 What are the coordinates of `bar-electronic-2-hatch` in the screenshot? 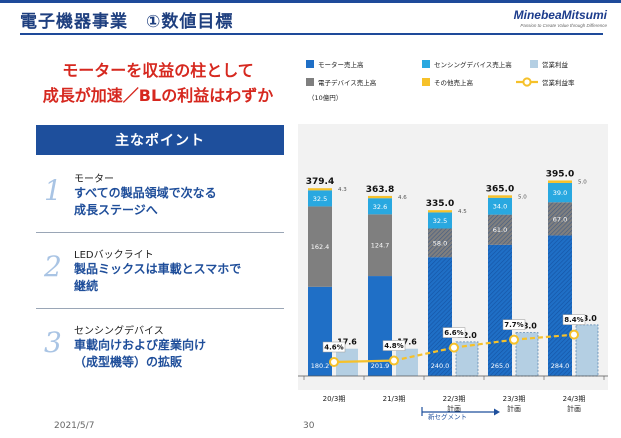 It's located at (440, 243).